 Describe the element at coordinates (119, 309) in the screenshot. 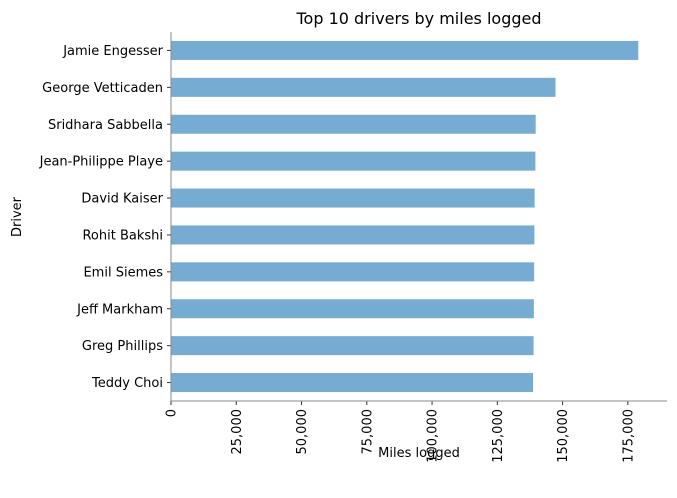

I see `y-tick-label: Jeff Markham` at that location.